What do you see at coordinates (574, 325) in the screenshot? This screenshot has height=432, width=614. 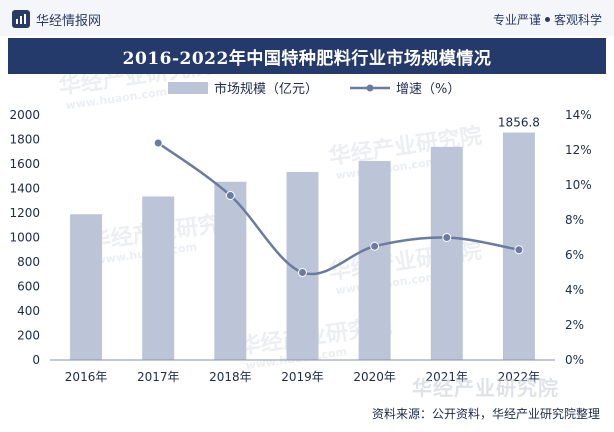 I see `y-right-tick-label: 2%` at bounding box center [574, 325].